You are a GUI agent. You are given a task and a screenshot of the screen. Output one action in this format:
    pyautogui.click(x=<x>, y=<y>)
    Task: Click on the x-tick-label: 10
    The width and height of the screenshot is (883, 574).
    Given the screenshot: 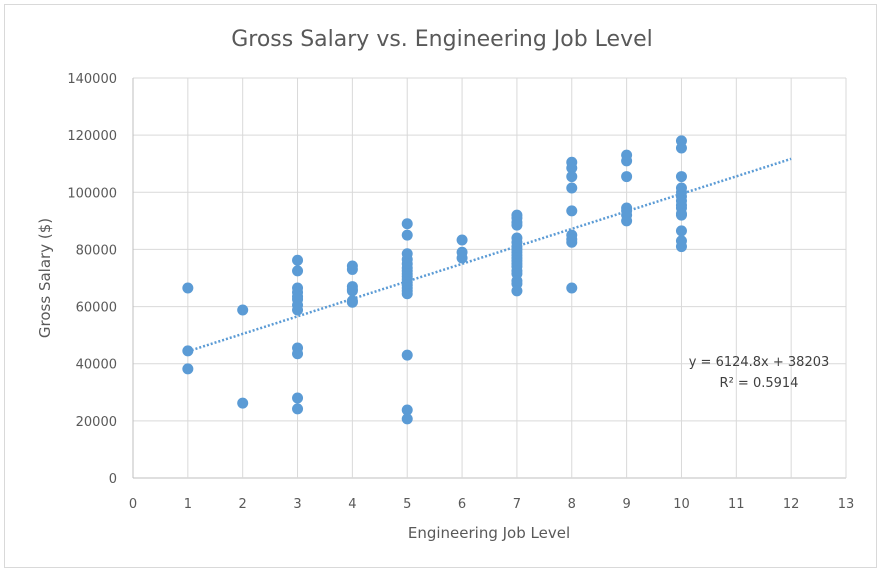 What is the action you would take?
    pyautogui.click(x=681, y=504)
    